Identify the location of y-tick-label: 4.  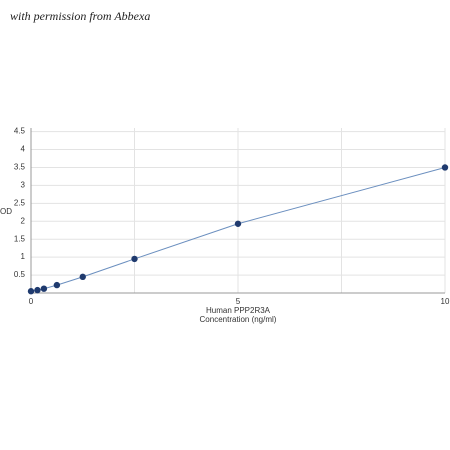
(23, 149).